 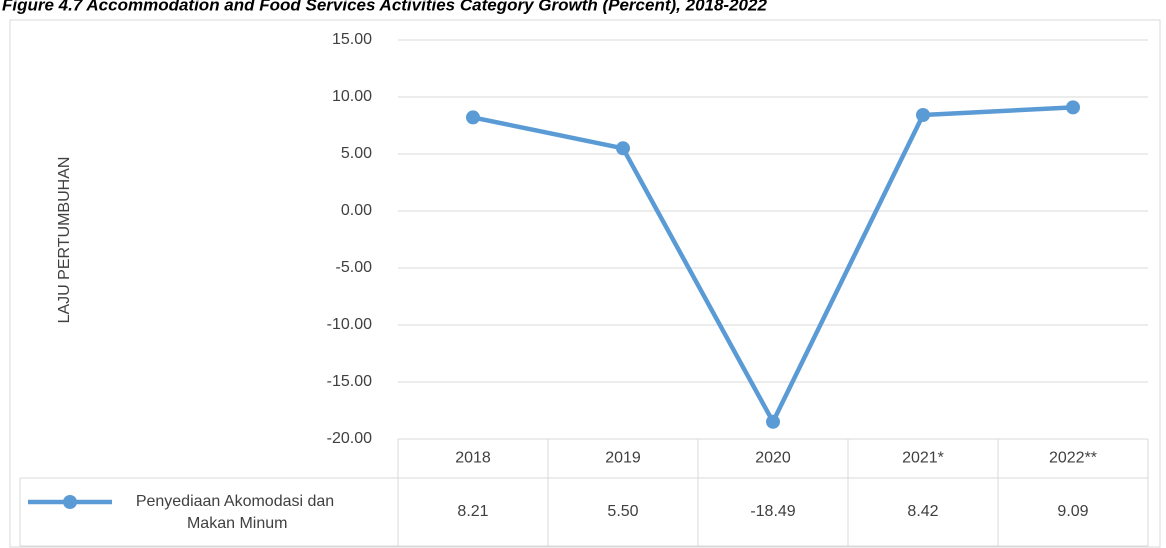 I want to click on x-tick-label: 2019, so click(x=623, y=458).